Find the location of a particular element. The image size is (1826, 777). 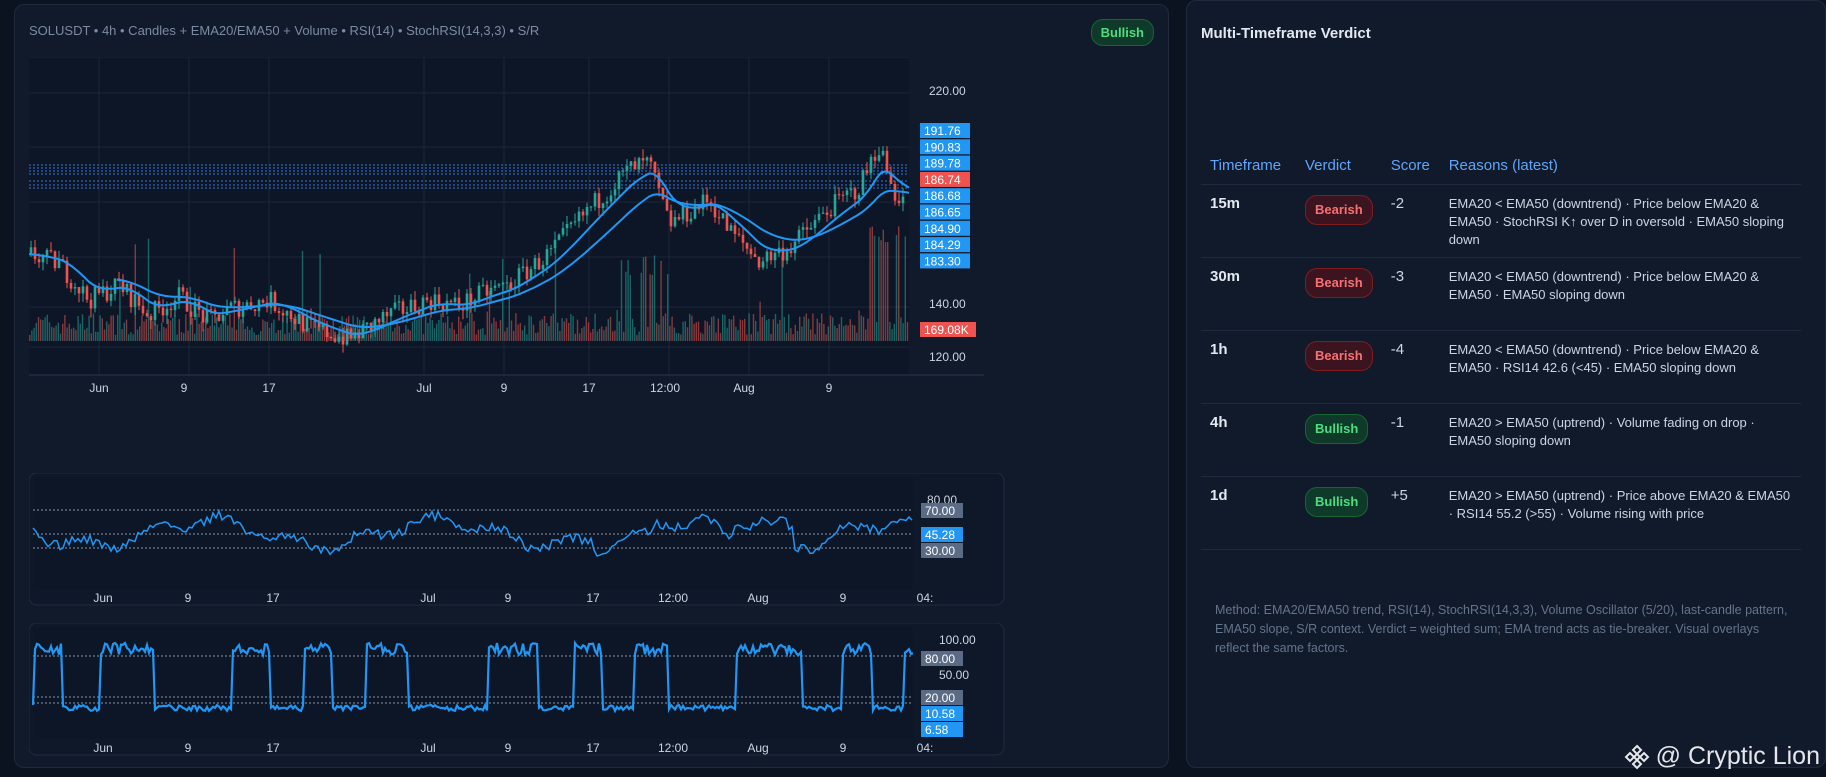

row-timeframe: 15m is located at coordinates (1248, 221).